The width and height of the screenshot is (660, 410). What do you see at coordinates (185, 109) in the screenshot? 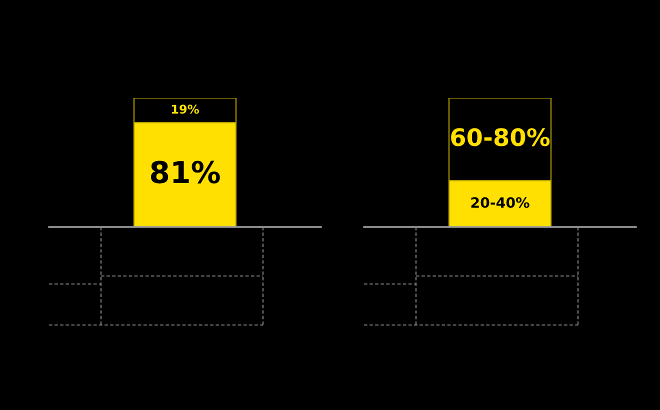
I see `data-label: 19%` at bounding box center [185, 109].